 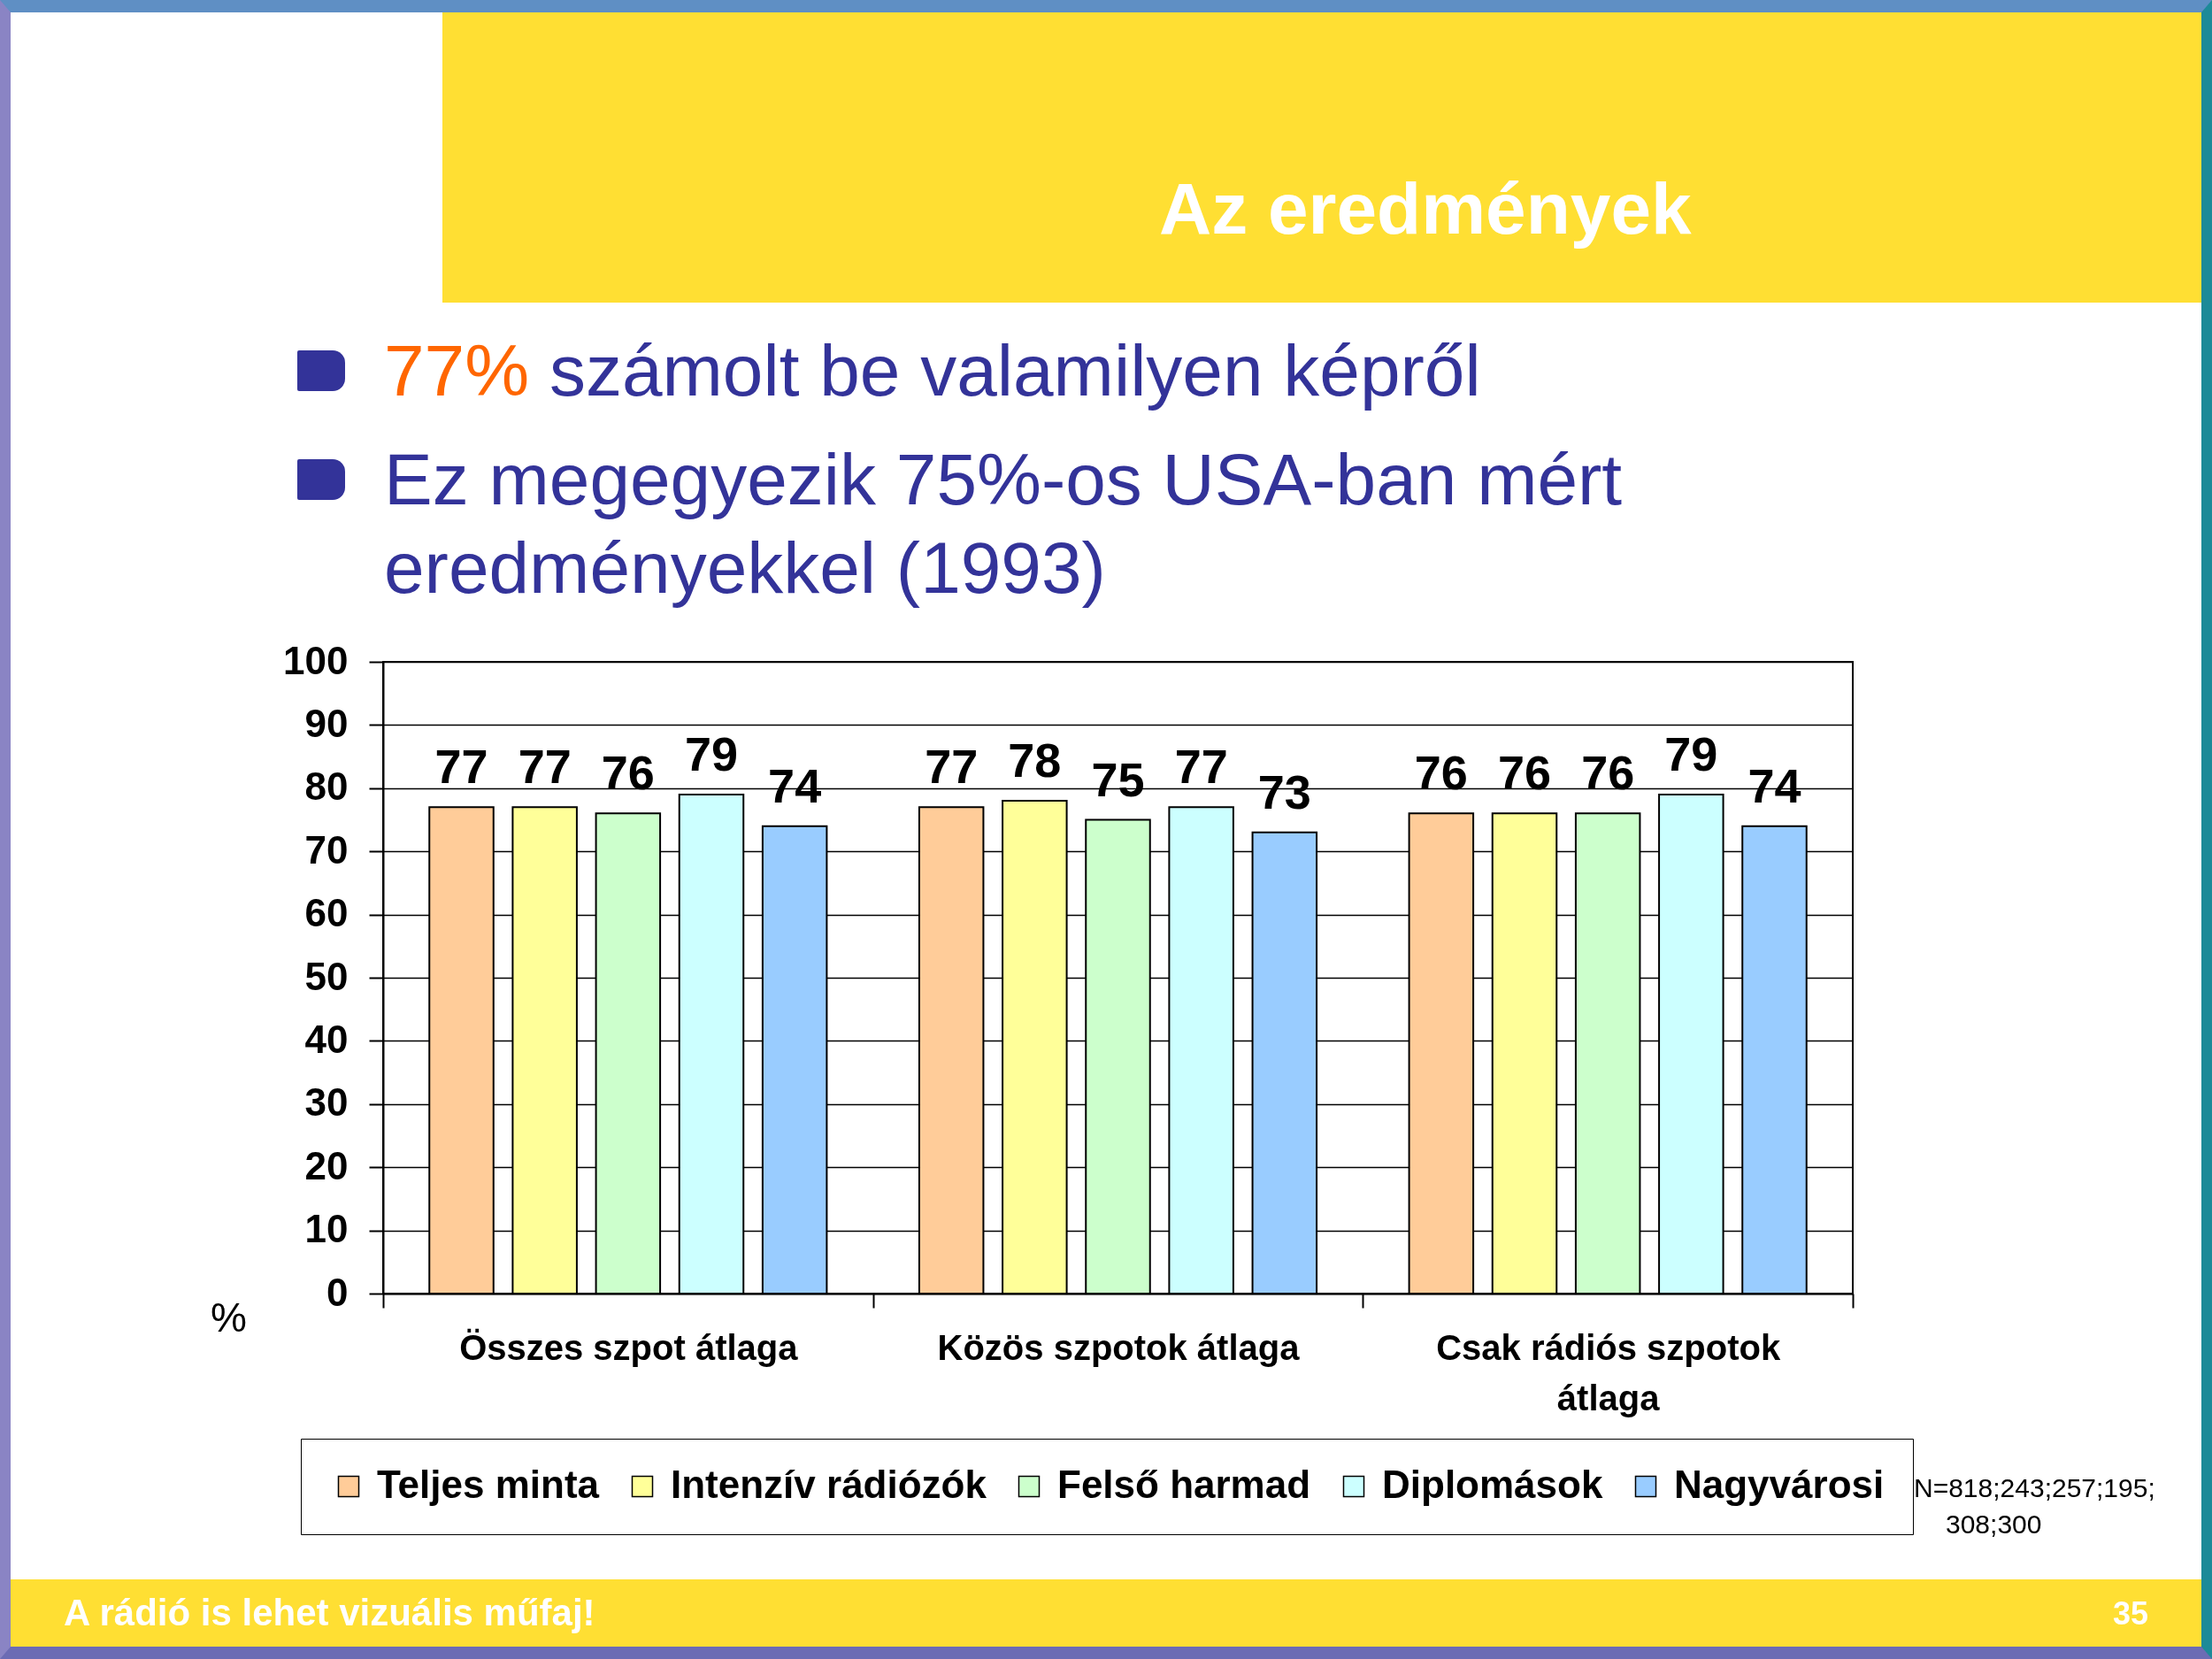 I want to click on legend-label: Diplomások, so click(x=1493, y=1485).